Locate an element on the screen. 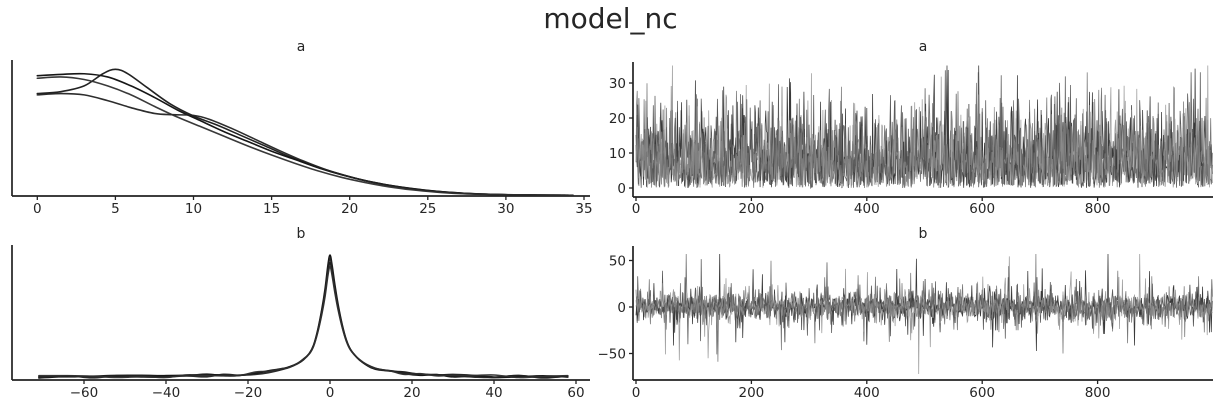 This screenshot has width=1221, height=416. svg-text: 35 is located at coordinates (583, 209).